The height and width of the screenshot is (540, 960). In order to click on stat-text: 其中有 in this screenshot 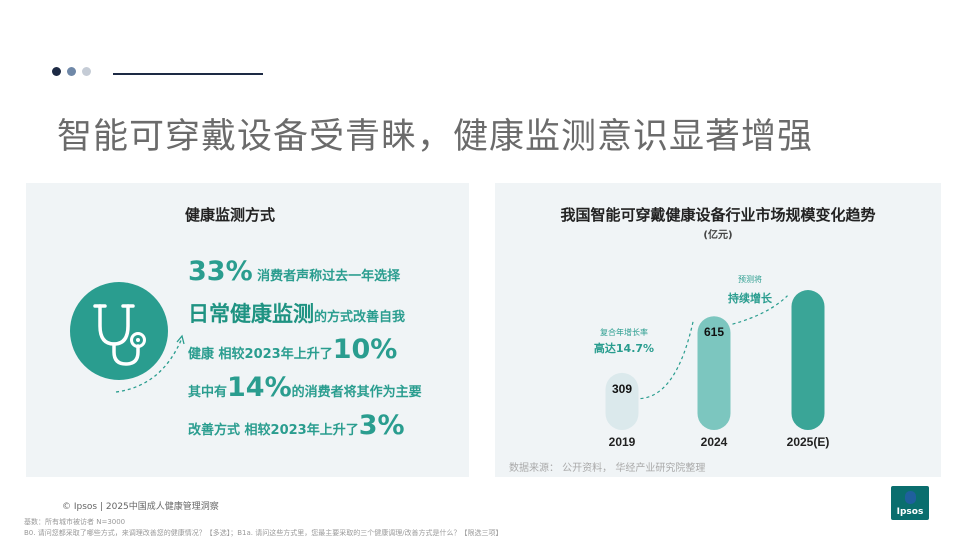, I will do `click(208, 392)`.